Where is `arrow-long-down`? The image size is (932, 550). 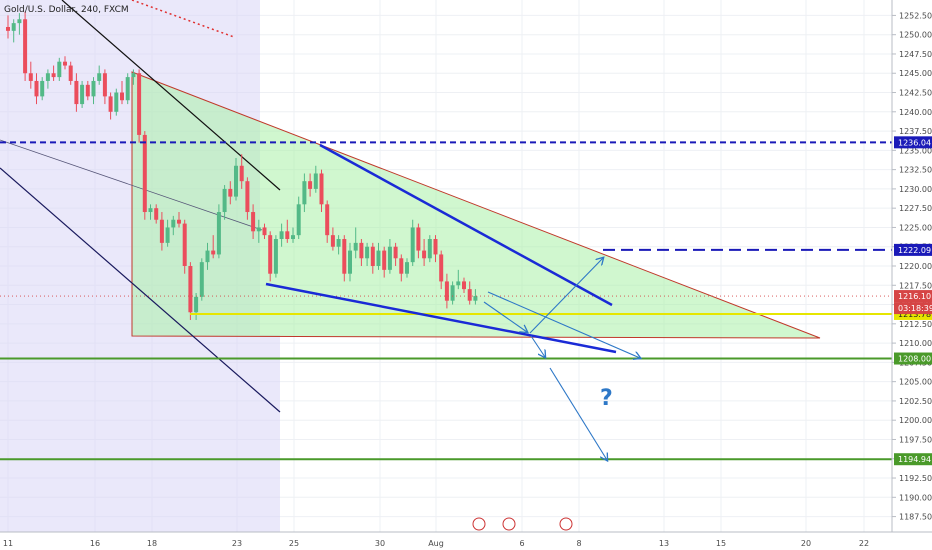 arrow-long-down is located at coordinates (578, 413).